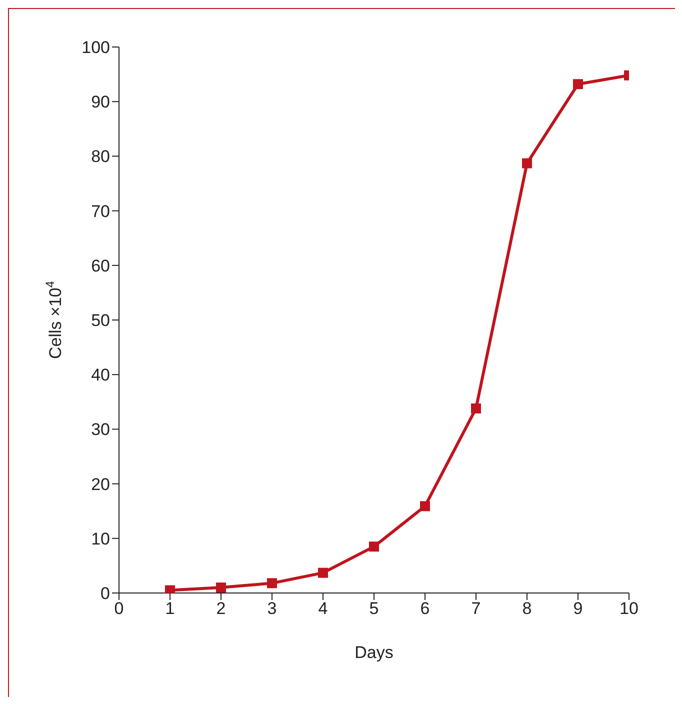 The width and height of the screenshot is (682, 704). What do you see at coordinates (272, 608) in the screenshot?
I see `x-tick-label: 3` at bounding box center [272, 608].